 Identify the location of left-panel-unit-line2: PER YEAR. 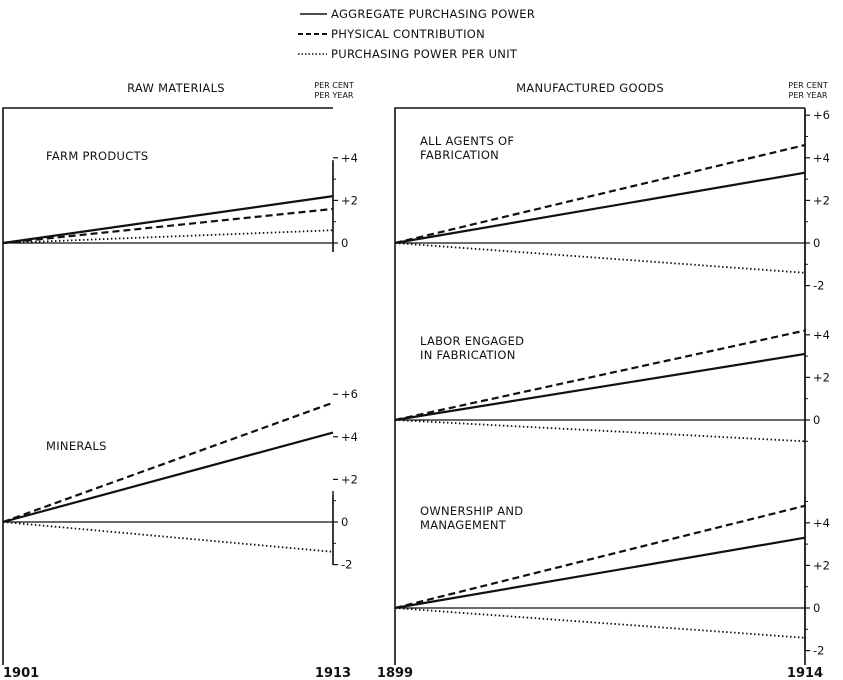
(334, 95).